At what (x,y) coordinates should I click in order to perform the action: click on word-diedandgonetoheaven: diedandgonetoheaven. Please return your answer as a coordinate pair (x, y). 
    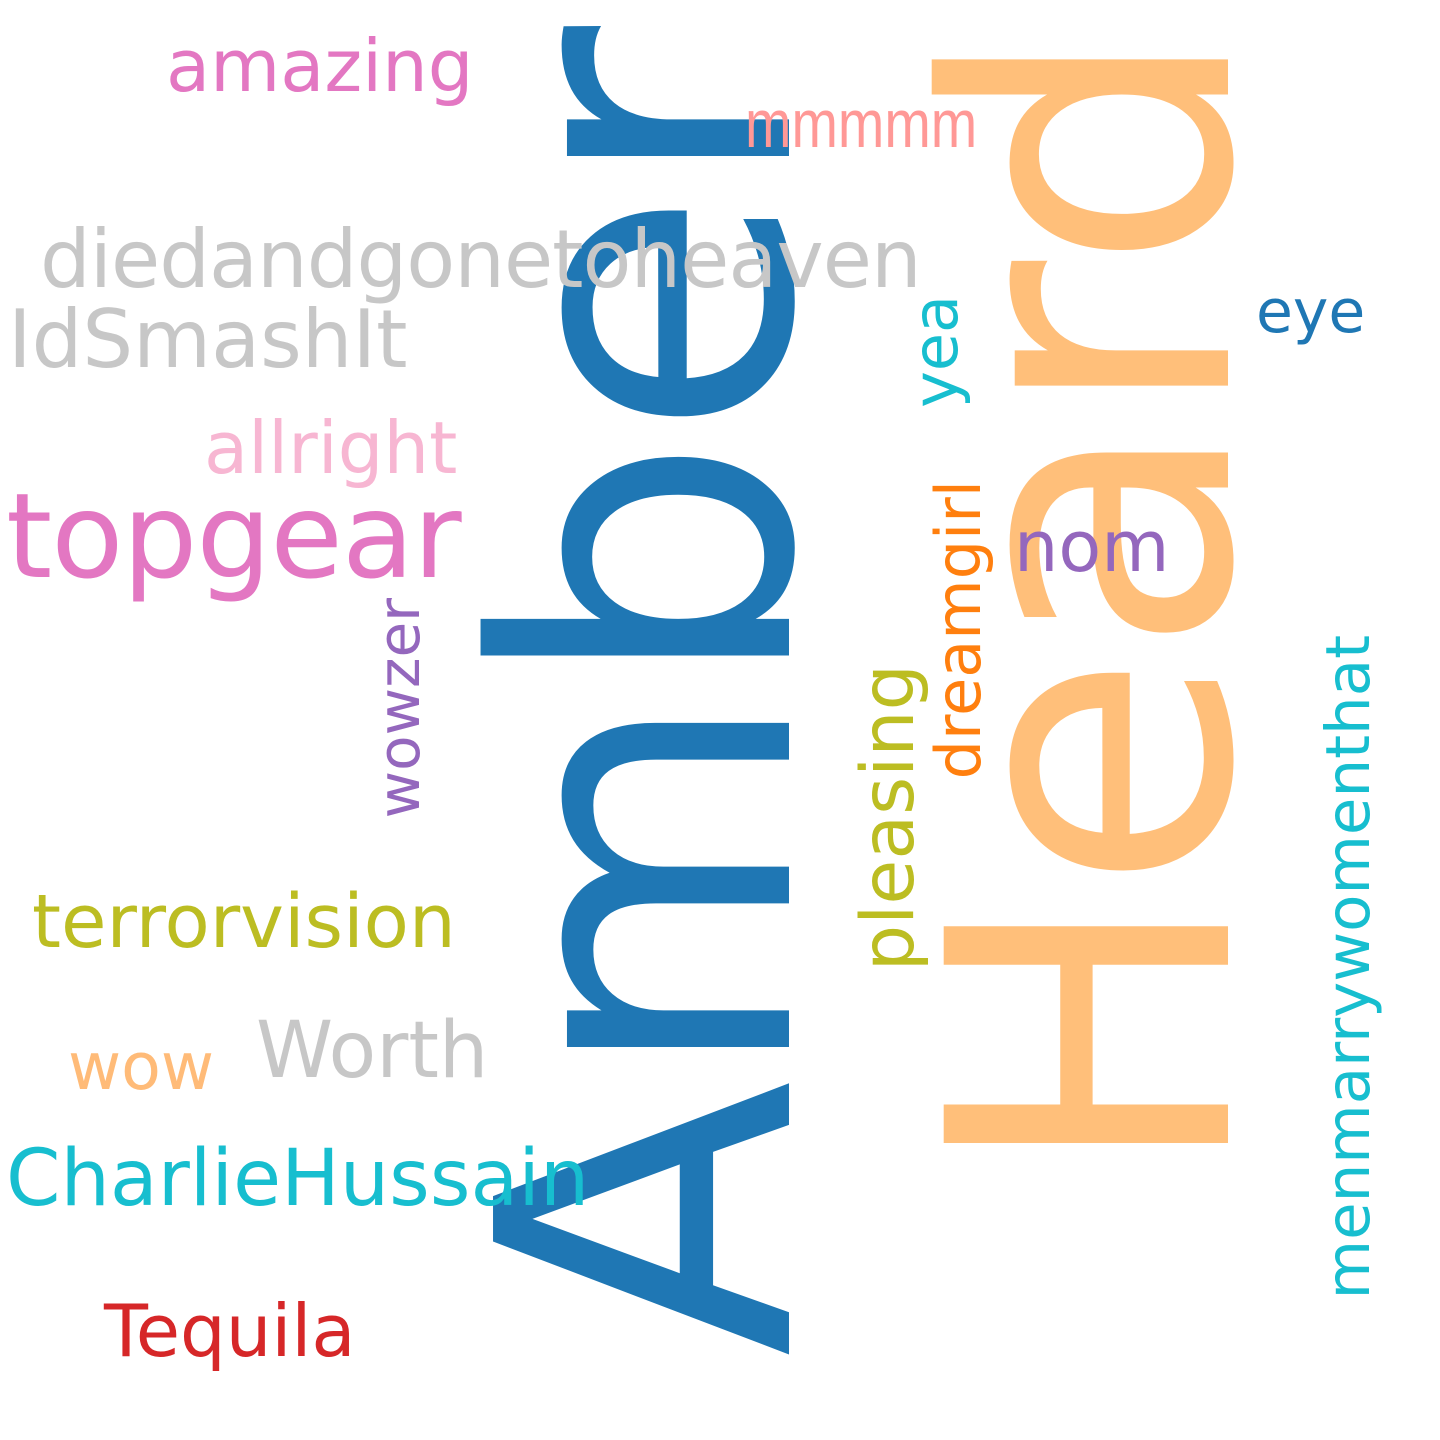
    Looking at the image, I should click on (481, 259).